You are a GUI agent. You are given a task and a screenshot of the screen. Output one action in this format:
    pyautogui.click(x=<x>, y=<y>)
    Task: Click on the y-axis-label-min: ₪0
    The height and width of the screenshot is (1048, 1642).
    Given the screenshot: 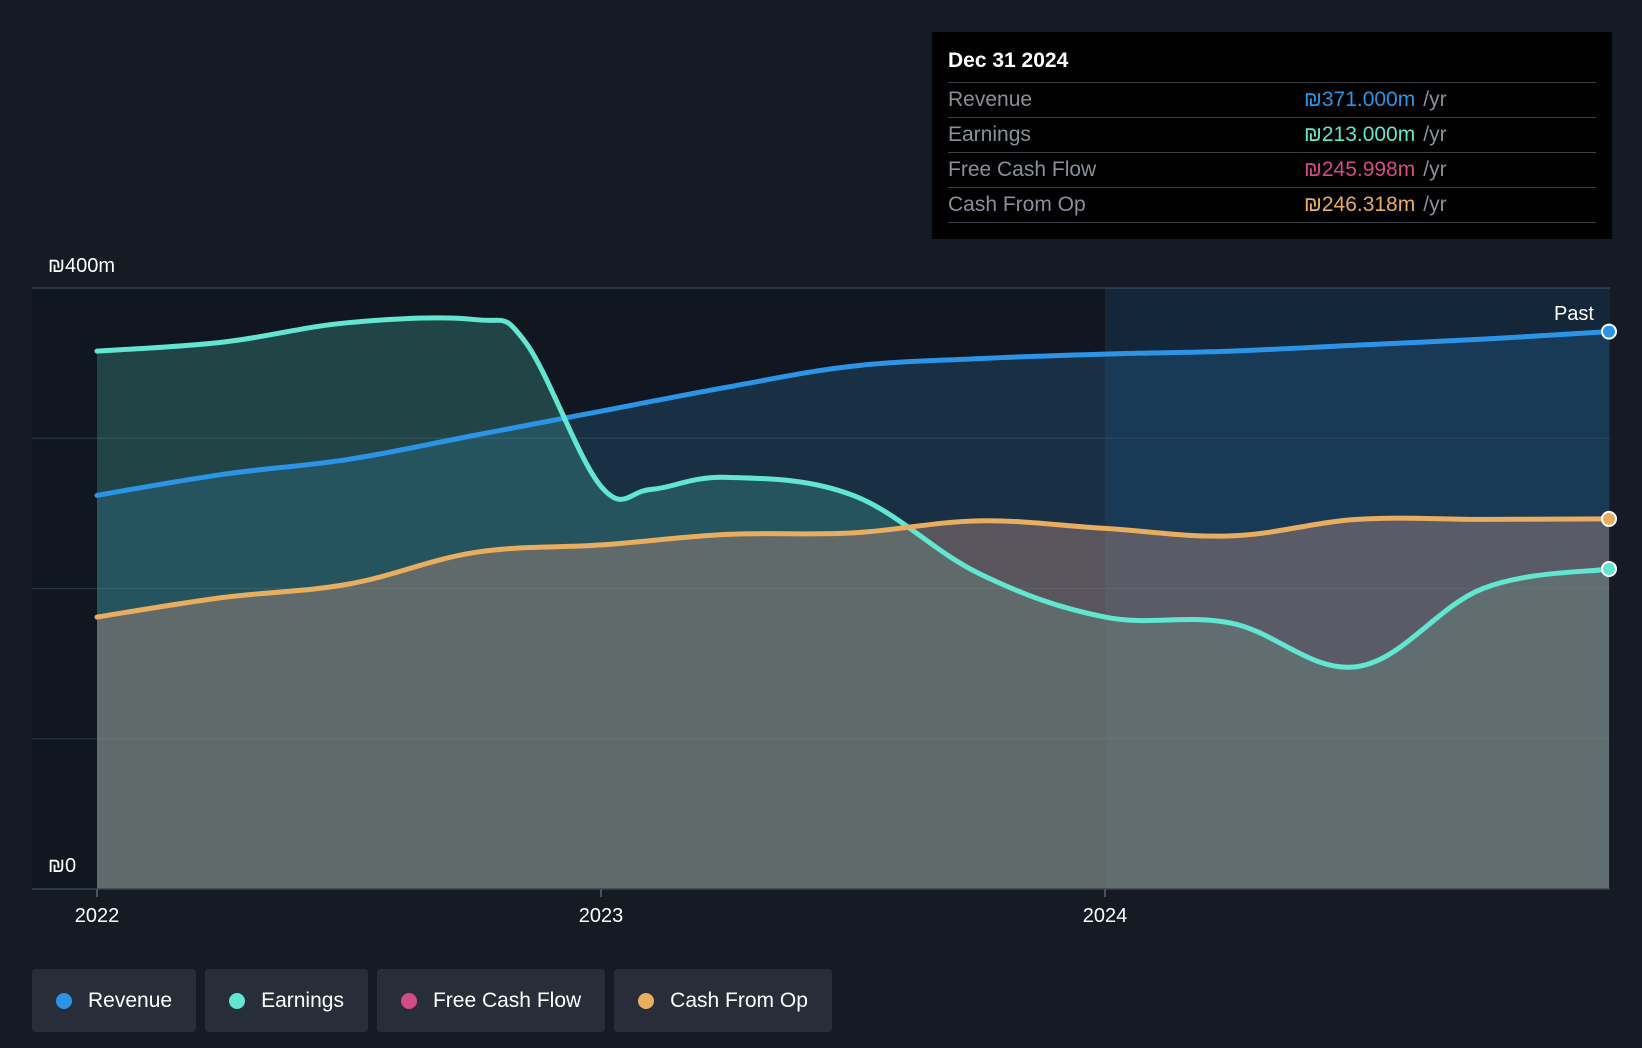 What is the action you would take?
    pyautogui.click(x=62, y=866)
    